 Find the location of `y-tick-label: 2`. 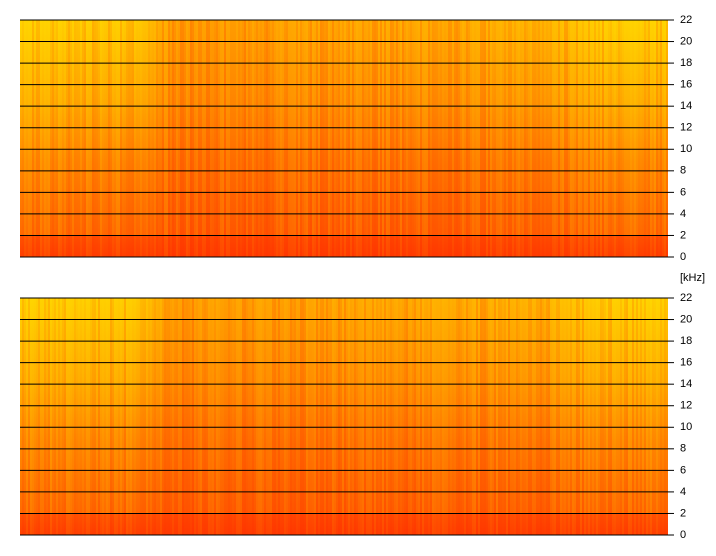

y-tick-label: 2 is located at coordinates (683, 235).